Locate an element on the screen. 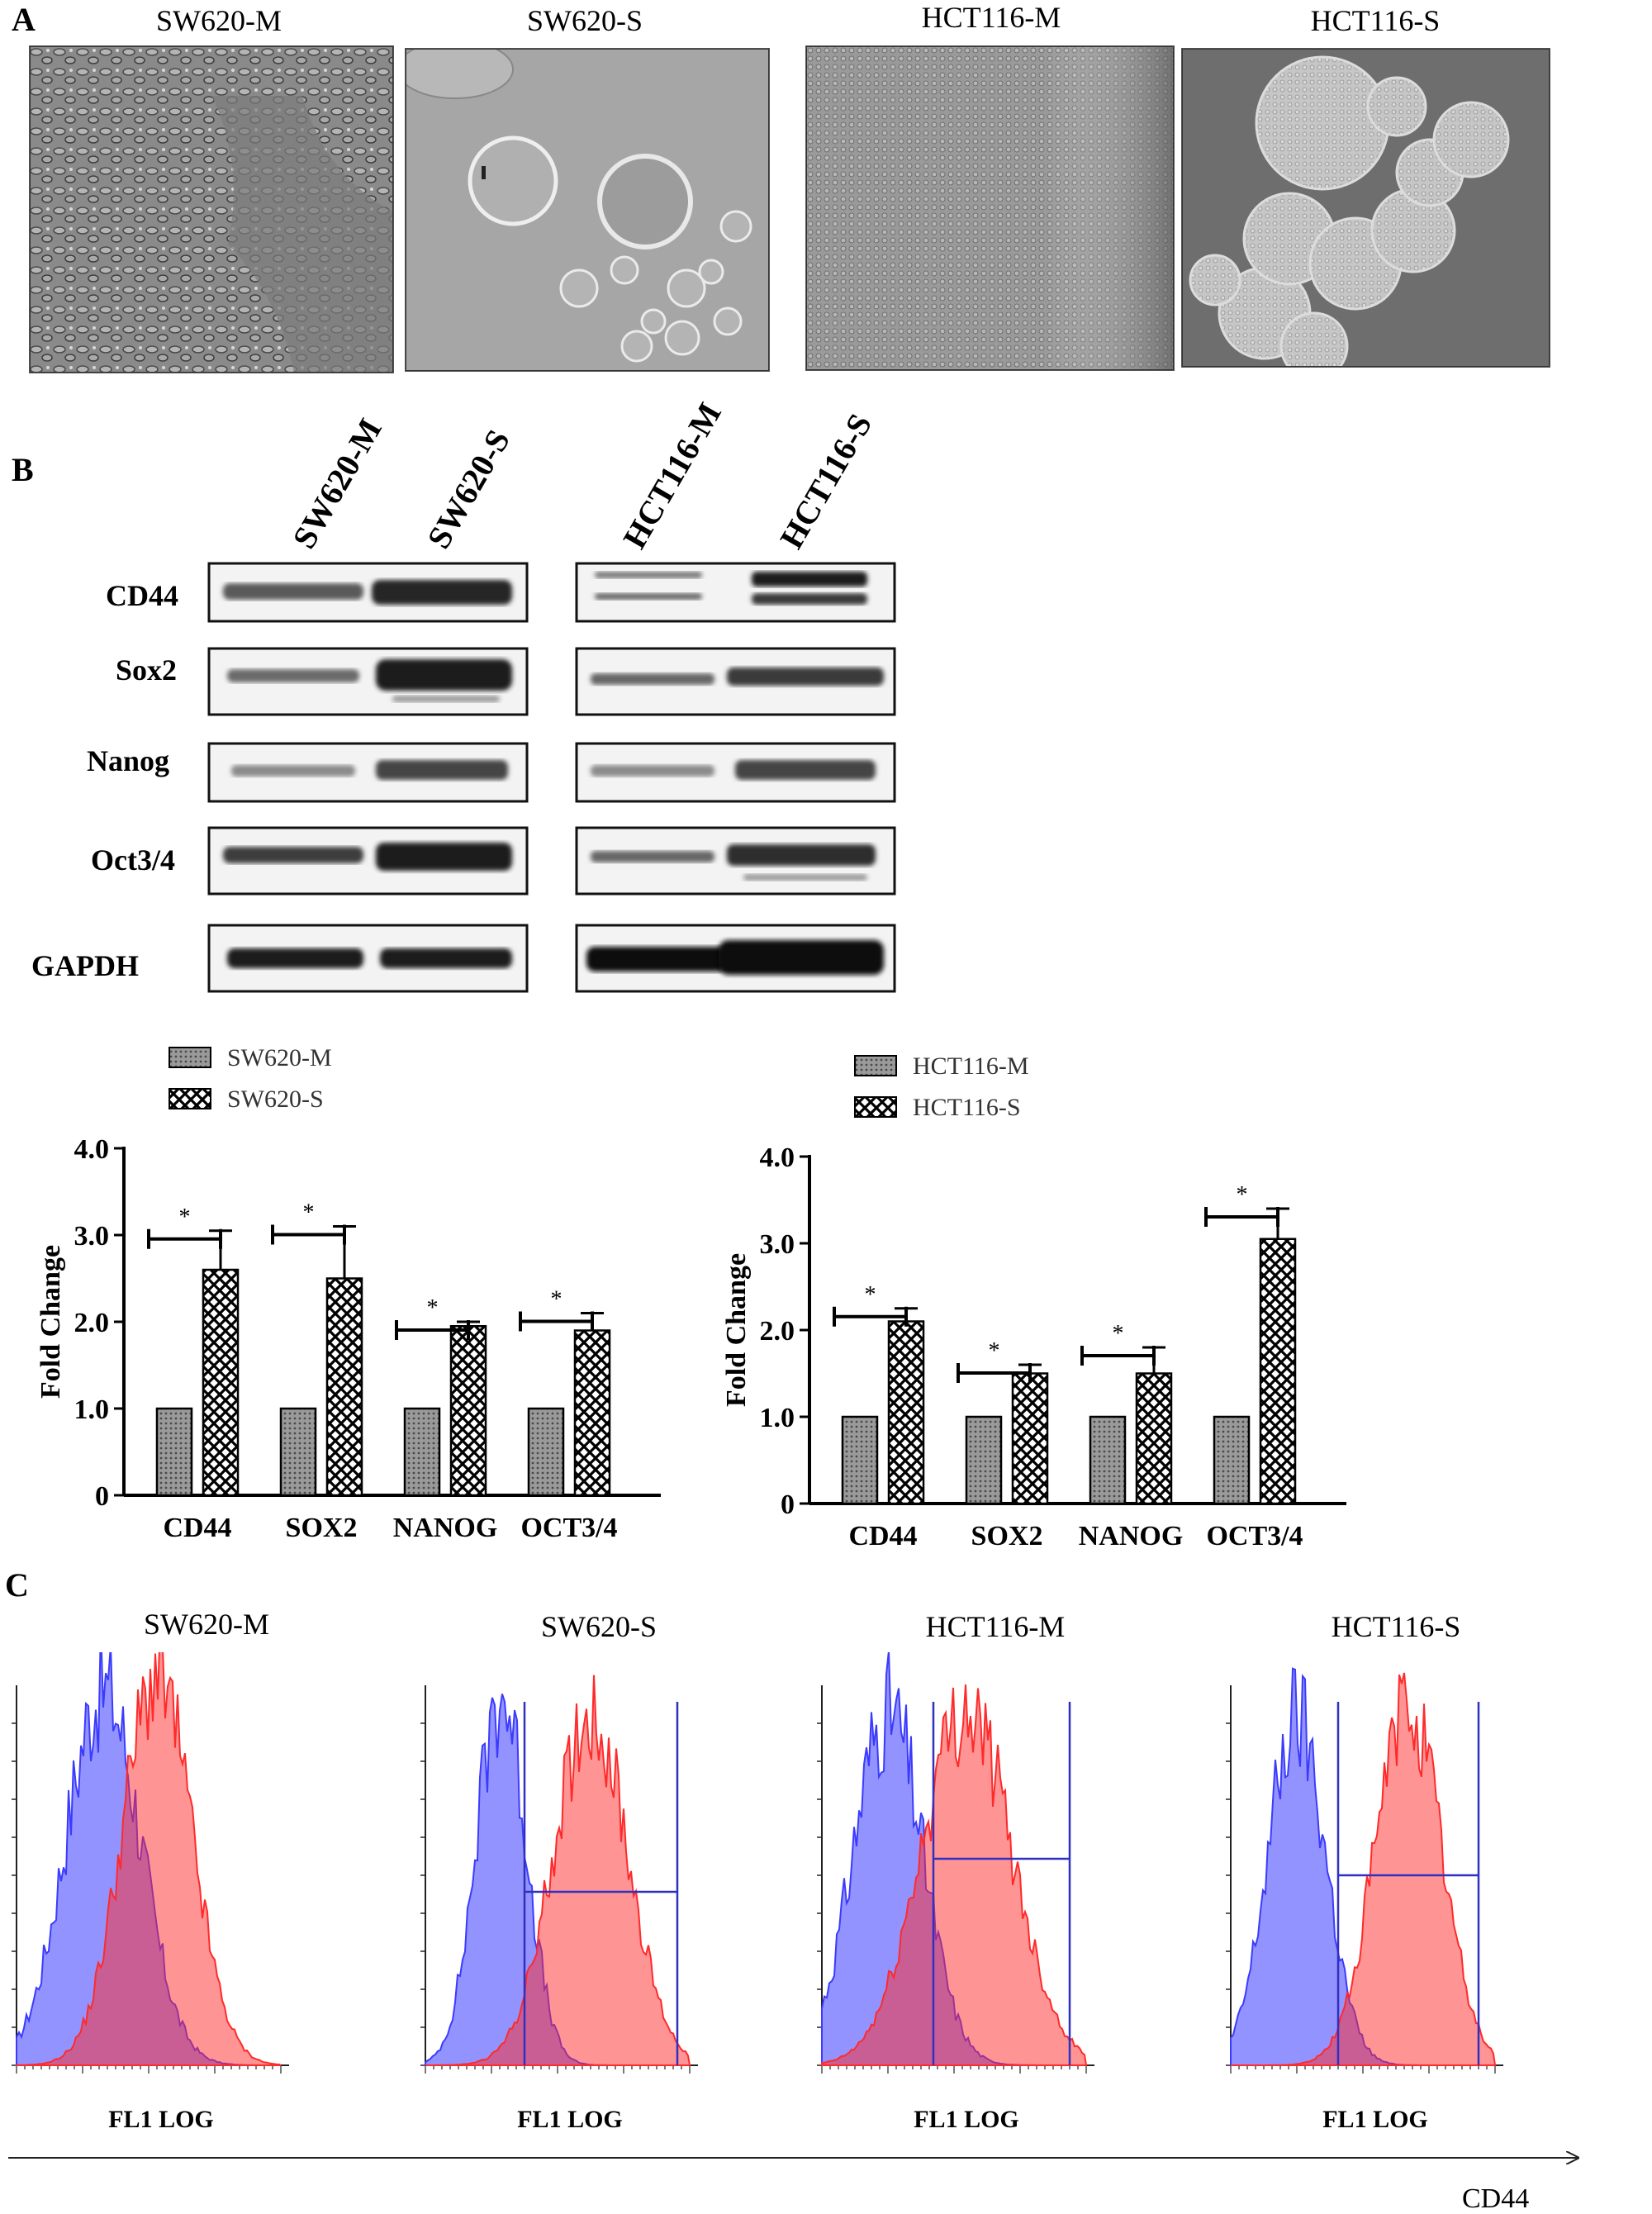 The image size is (1652, 2214). micrograph-sw620-s is located at coordinates (587, 210).